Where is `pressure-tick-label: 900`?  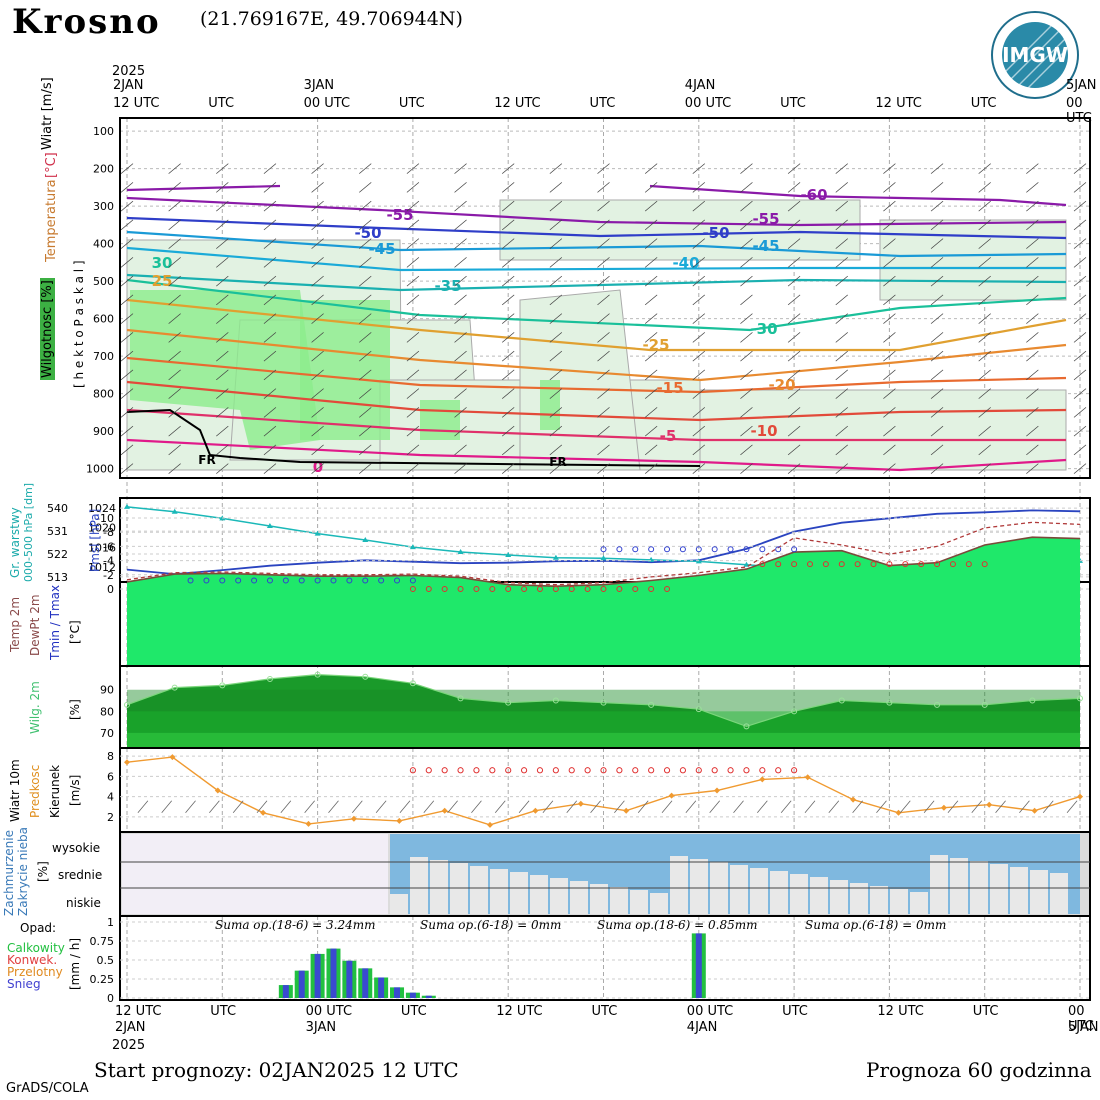
pressure-tick-label: 900 is located at coordinates (103, 431).